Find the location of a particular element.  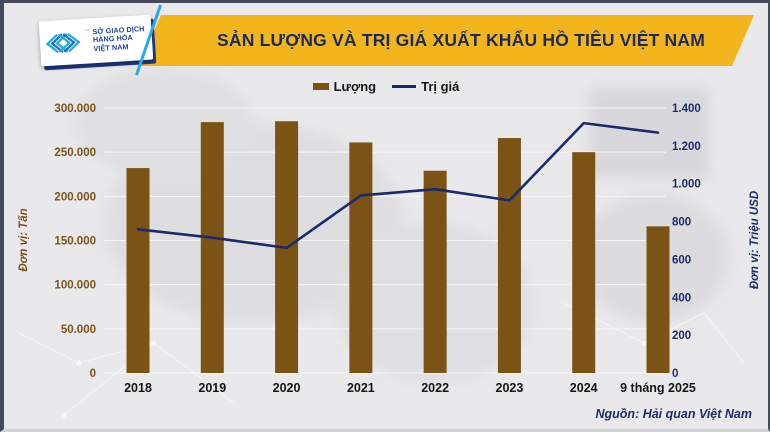

x-axis-label-9-tháng-2025: 9 tháng 2025 is located at coordinates (658, 388).